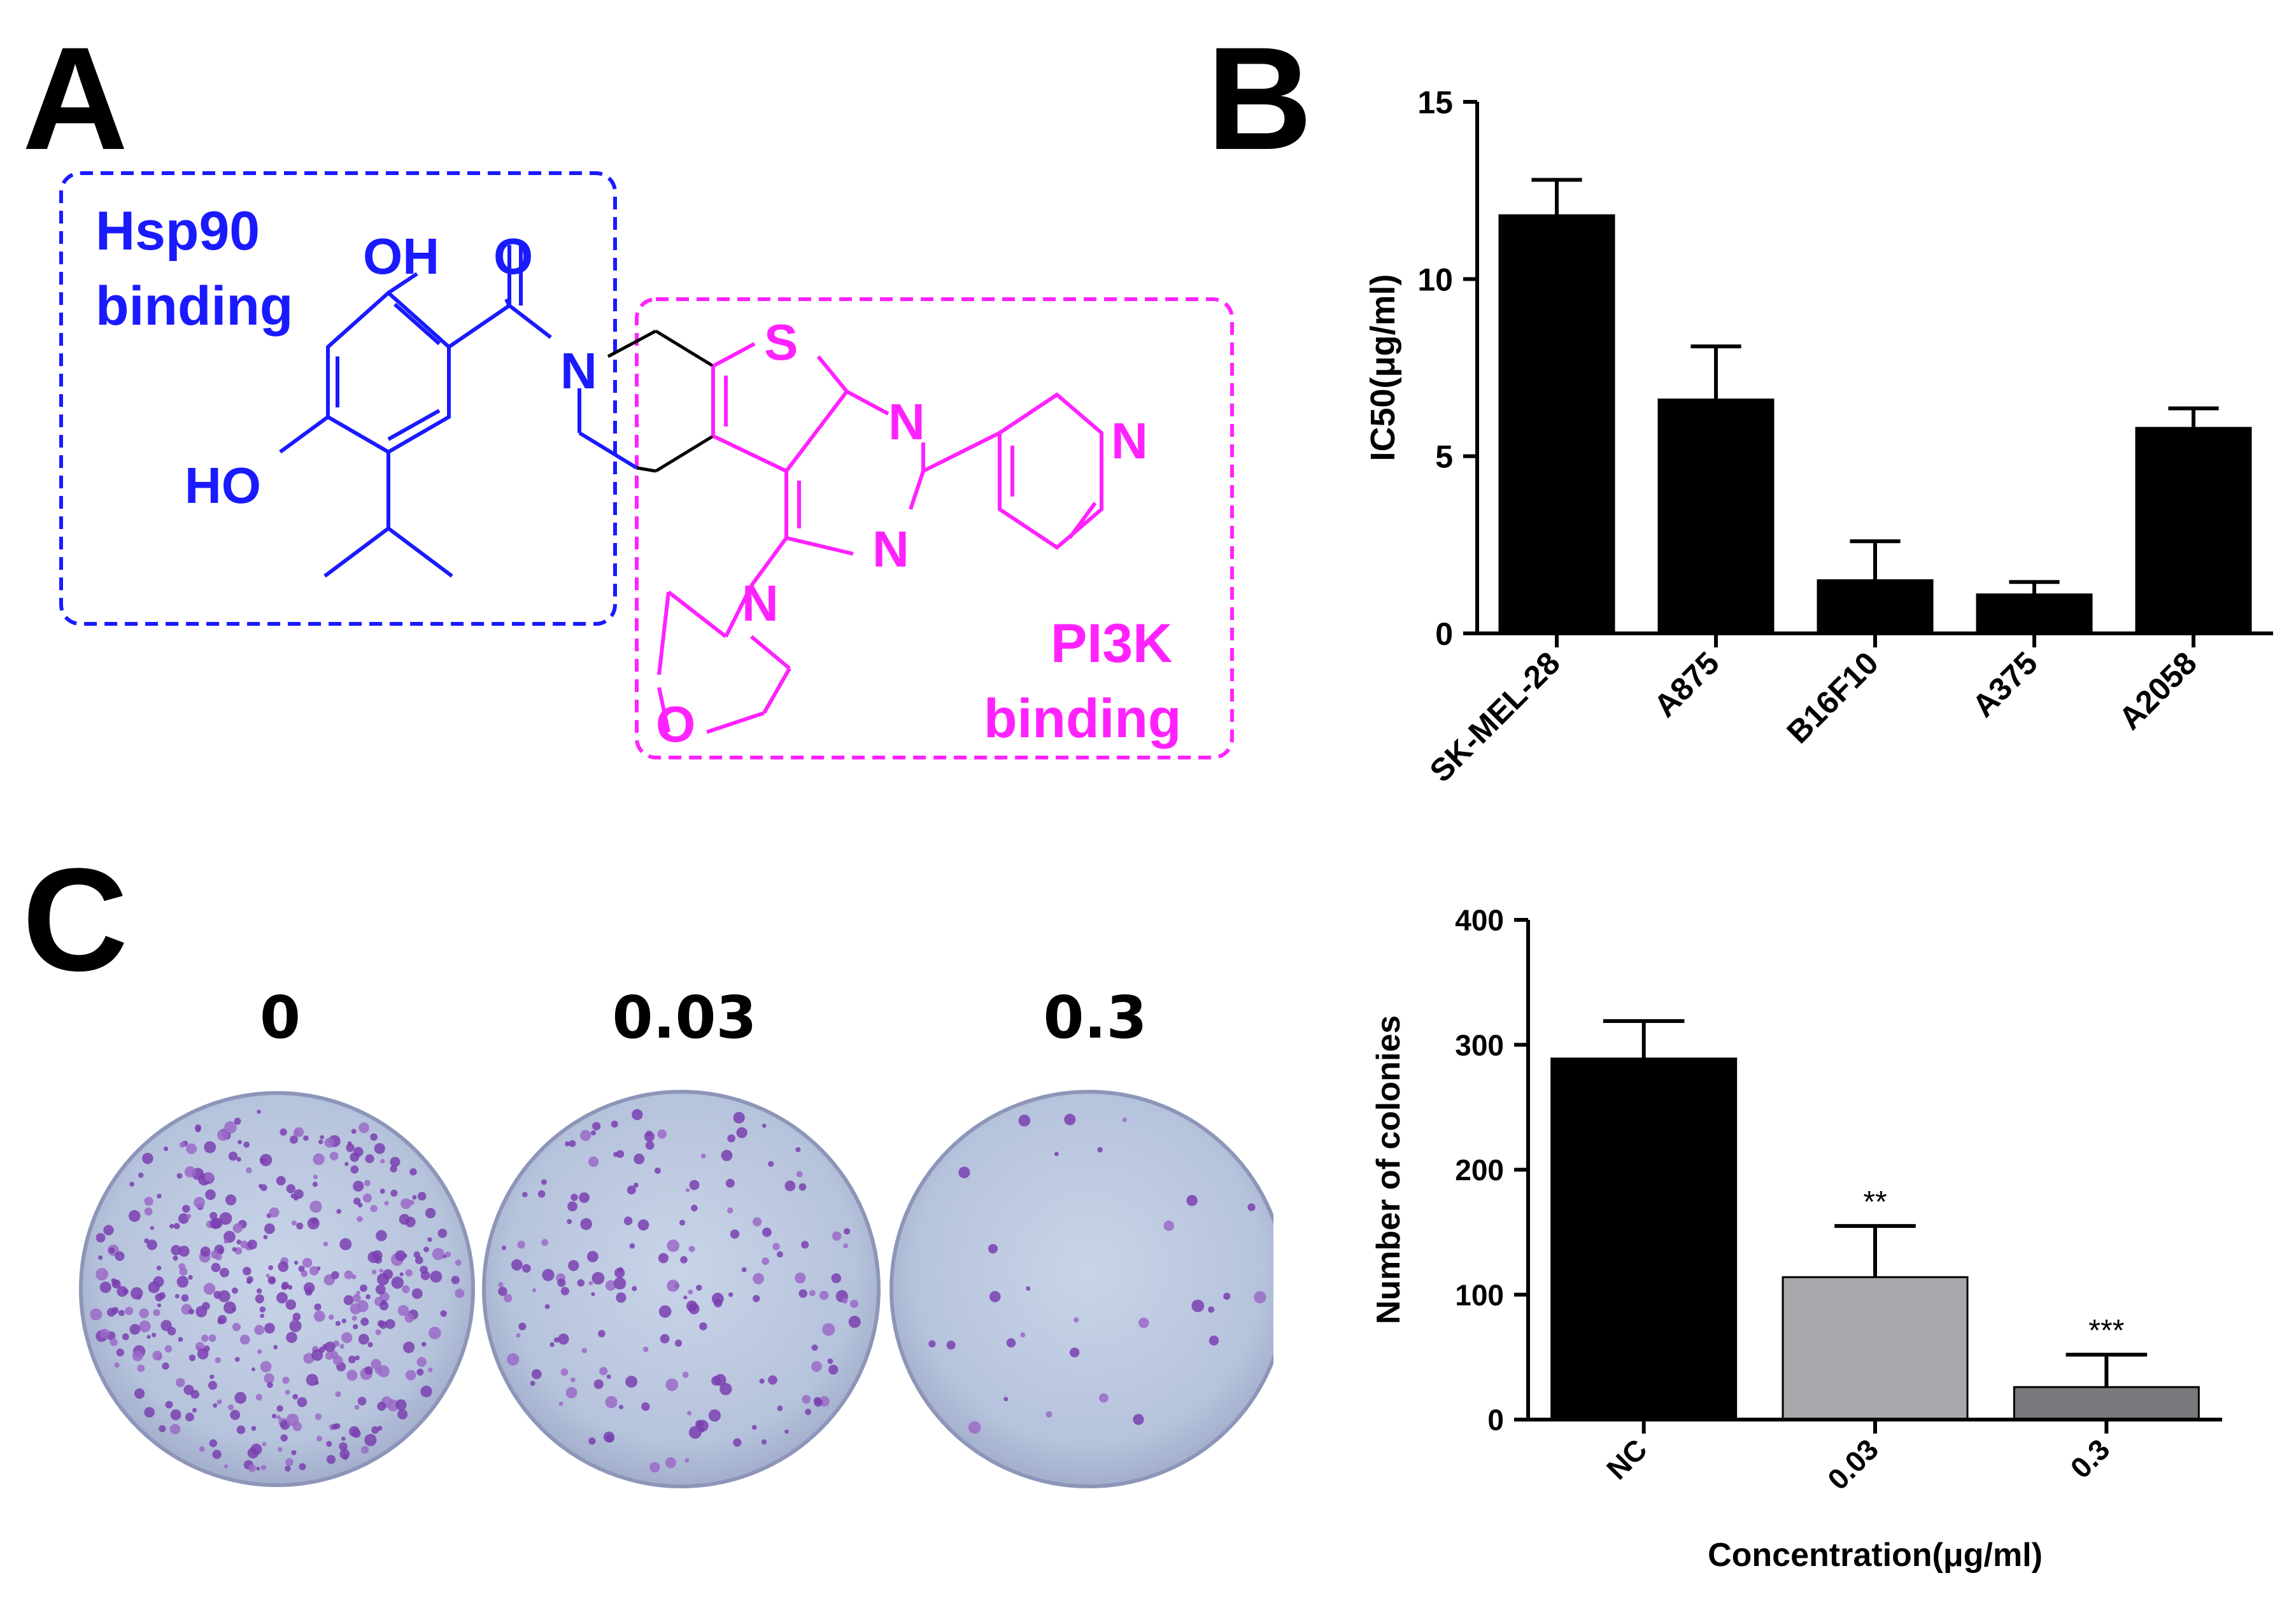 The image size is (2296, 1601). I want to click on carbonyl-amide, so click(572, 357).